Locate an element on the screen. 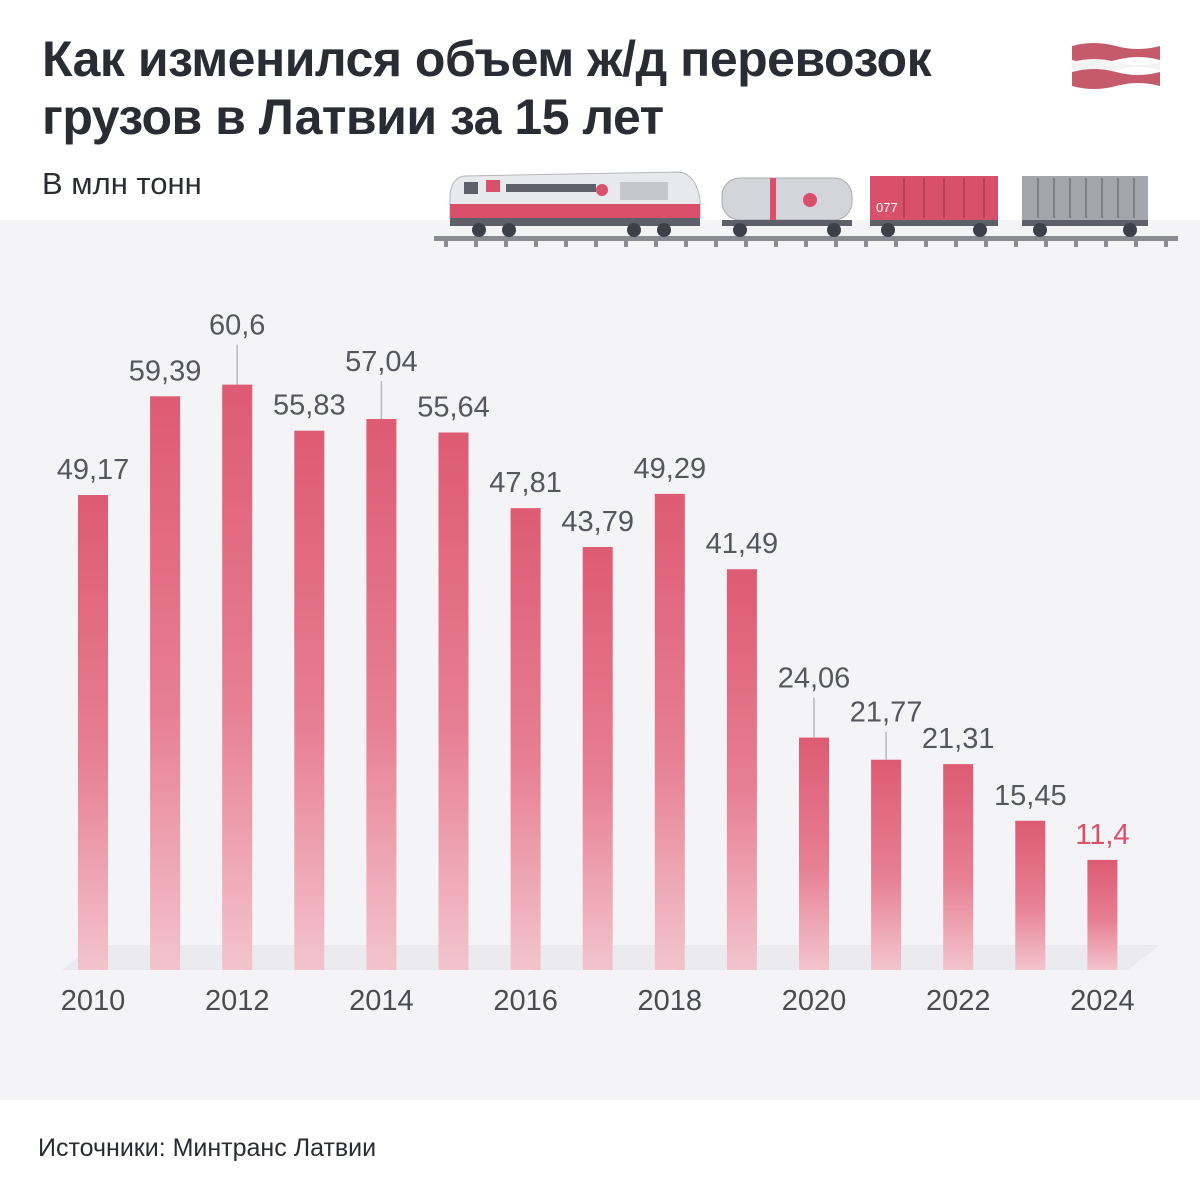  value-label-2014: 57,04 is located at coordinates (381, 362).